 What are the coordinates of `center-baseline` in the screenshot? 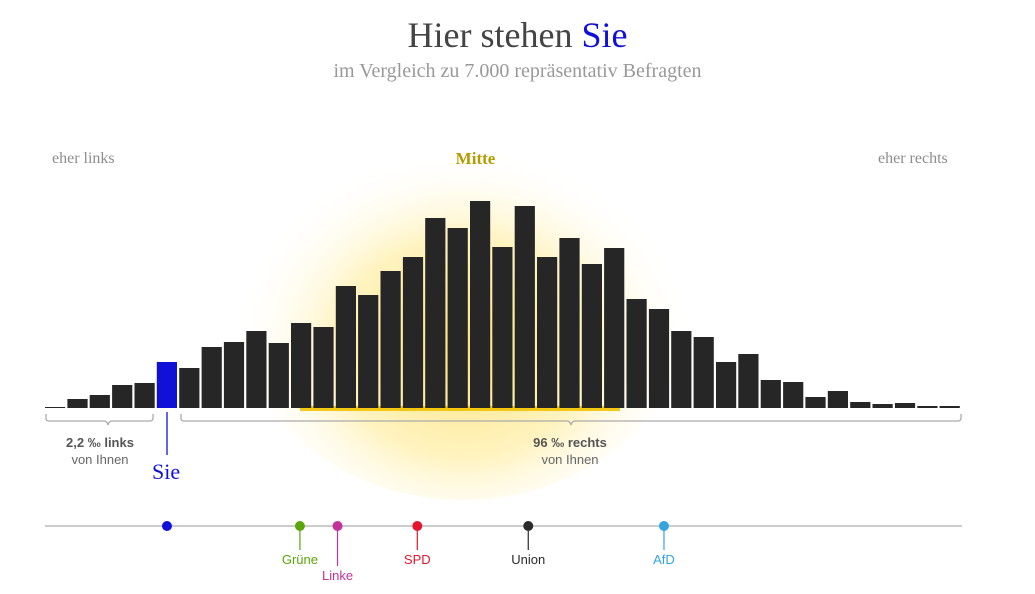 It's located at (460, 408).